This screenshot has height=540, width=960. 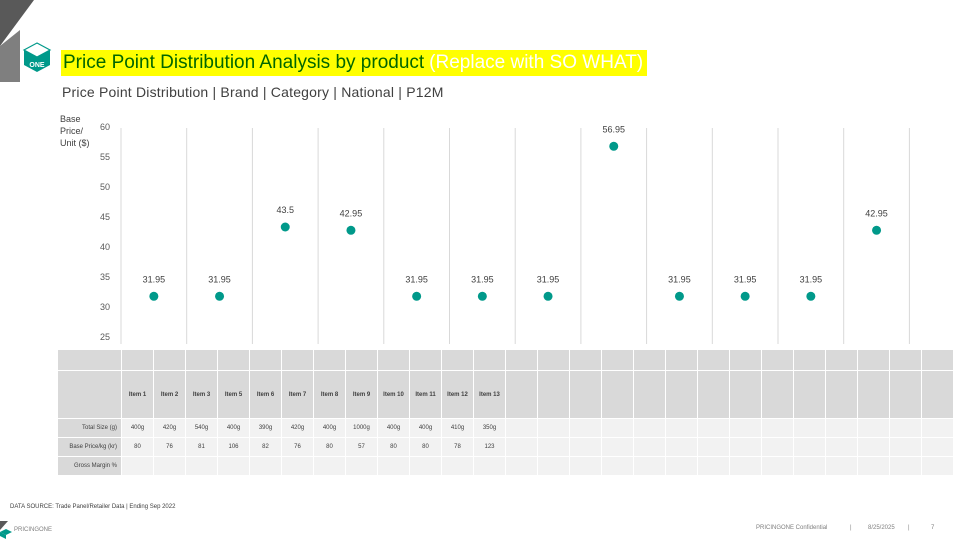 I want to click on footer-date: 8/25/2025, so click(x=881, y=528).